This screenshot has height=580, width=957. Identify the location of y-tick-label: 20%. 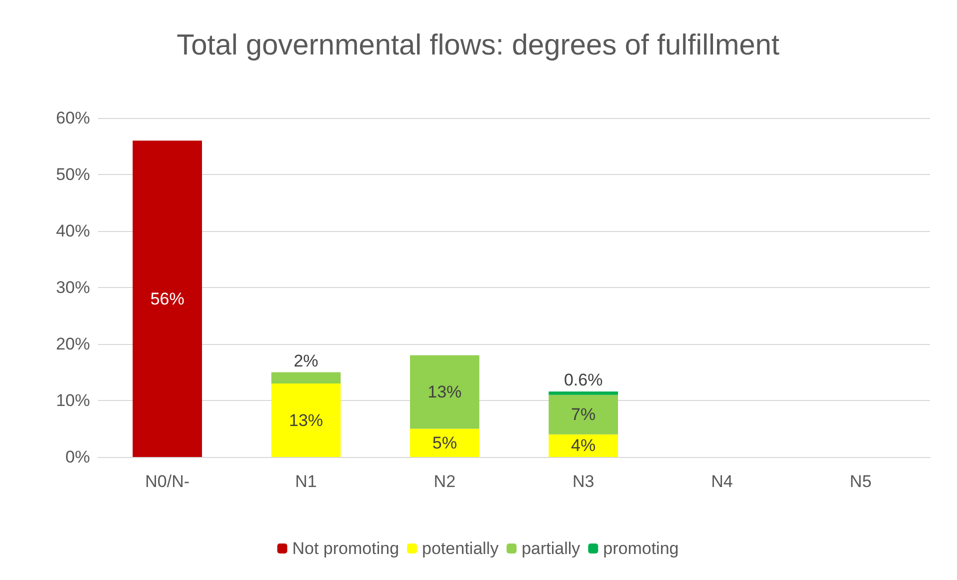
(73, 344).